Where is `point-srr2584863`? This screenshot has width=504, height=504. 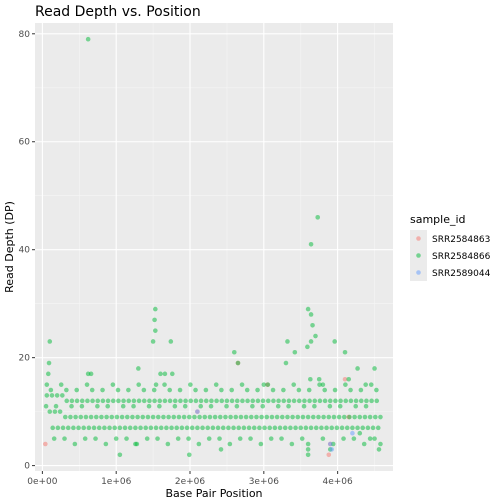
point-srr2584863 is located at coordinates (345, 379).